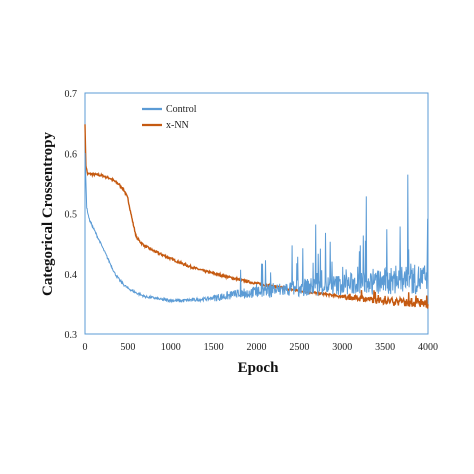 This screenshot has width=474, height=474. Describe the element at coordinates (127, 347) in the screenshot. I see `x-tick-label: 500` at that location.